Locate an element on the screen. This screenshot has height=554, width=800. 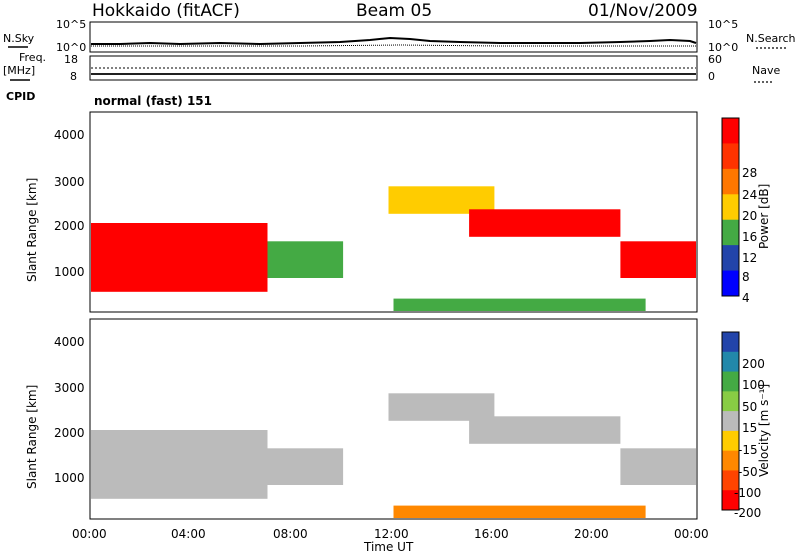
power-cbar-tick-24: 24 is located at coordinates (749, 195).